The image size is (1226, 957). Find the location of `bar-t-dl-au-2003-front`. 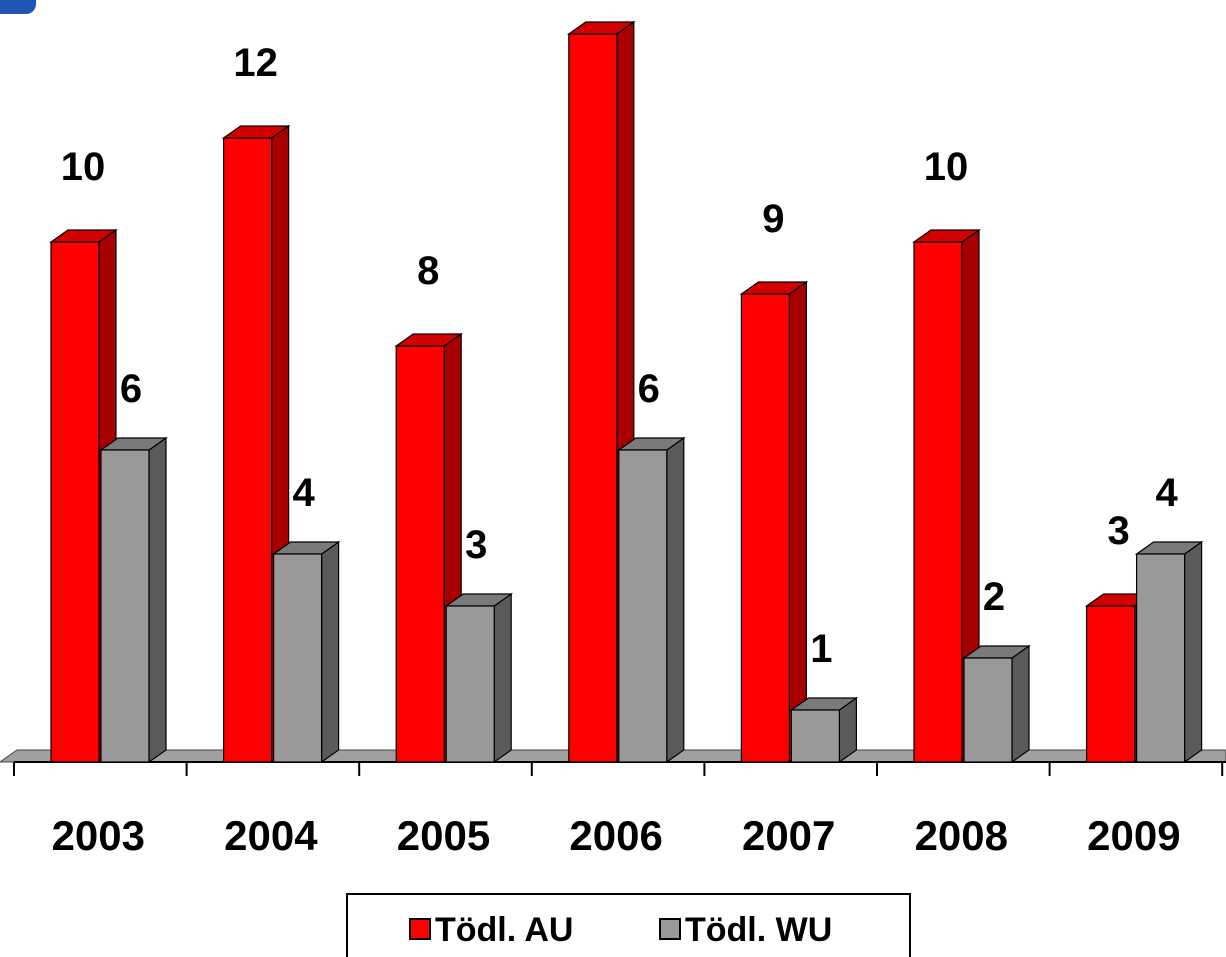

bar-t-dl-au-2003-front is located at coordinates (75, 502).